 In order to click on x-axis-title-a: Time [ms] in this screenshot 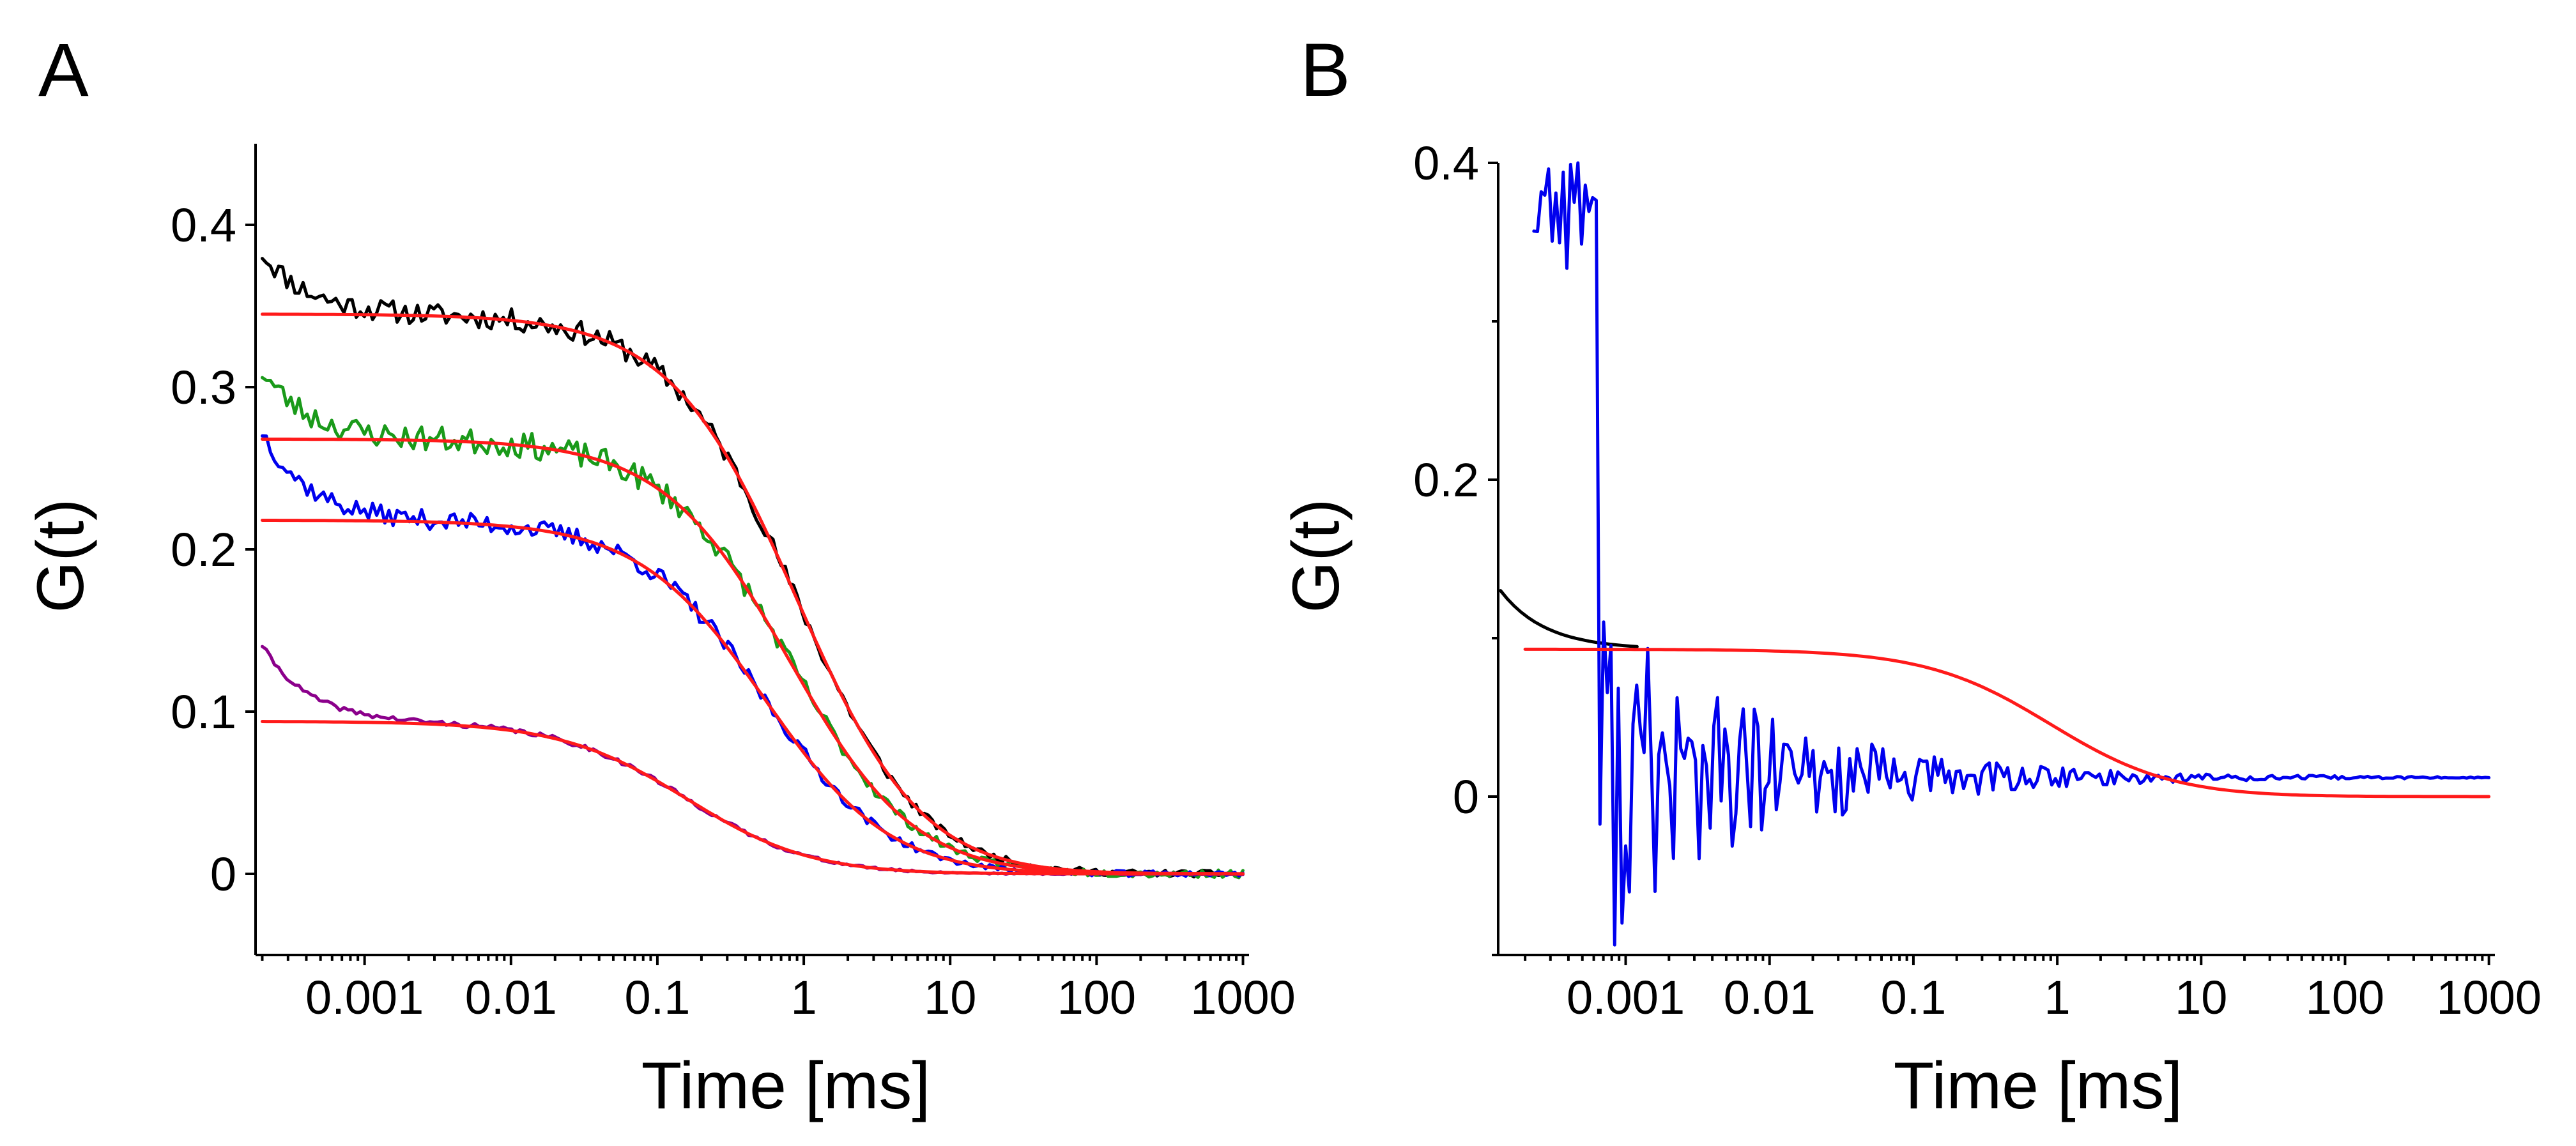, I will do `click(786, 1086)`.